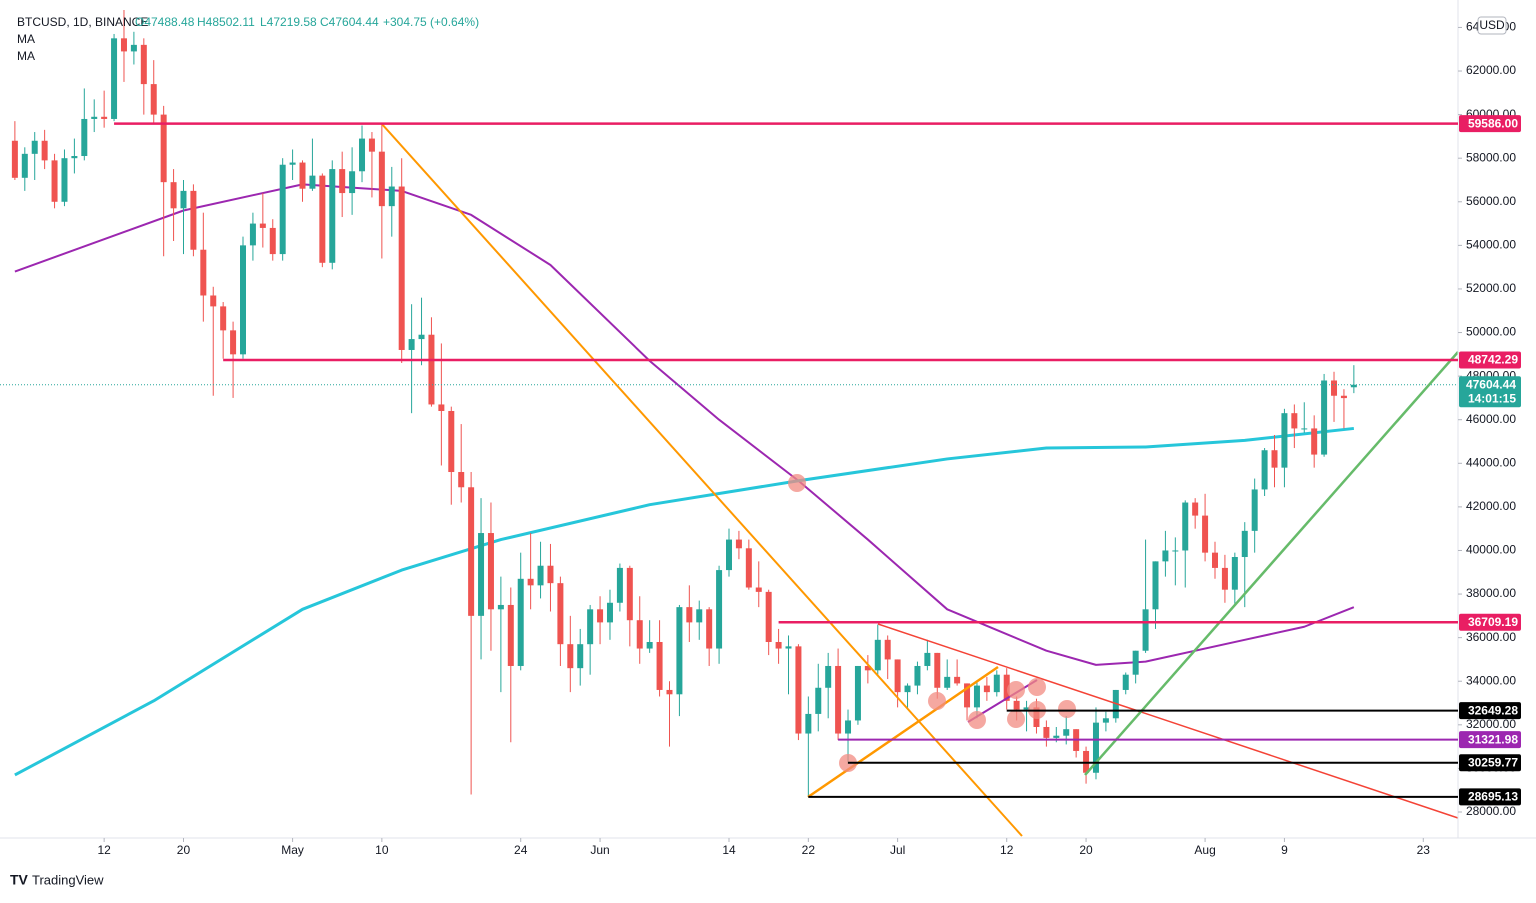 Image resolution: width=1536 pixels, height=903 pixels. Describe the element at coordinates (1424, 850) in the screenshot. I see `x-tick-label: 23` at that location.